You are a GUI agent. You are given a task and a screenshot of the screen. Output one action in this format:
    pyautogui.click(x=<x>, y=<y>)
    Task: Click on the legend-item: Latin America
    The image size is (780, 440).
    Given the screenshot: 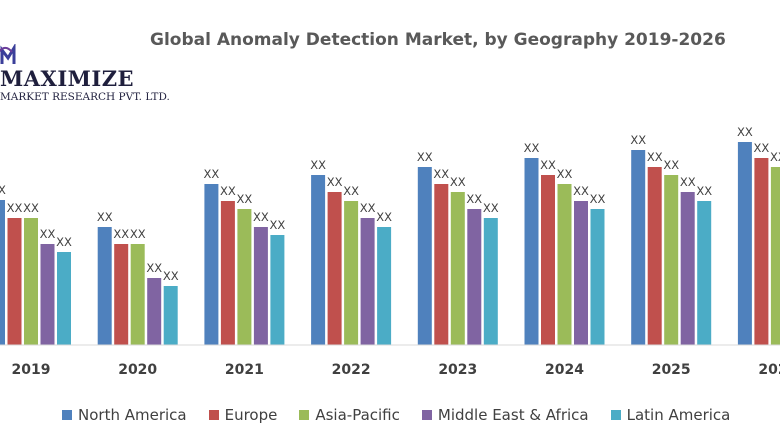 What is the action you would take?
    pyautogui.click(x=670, y=415)
    